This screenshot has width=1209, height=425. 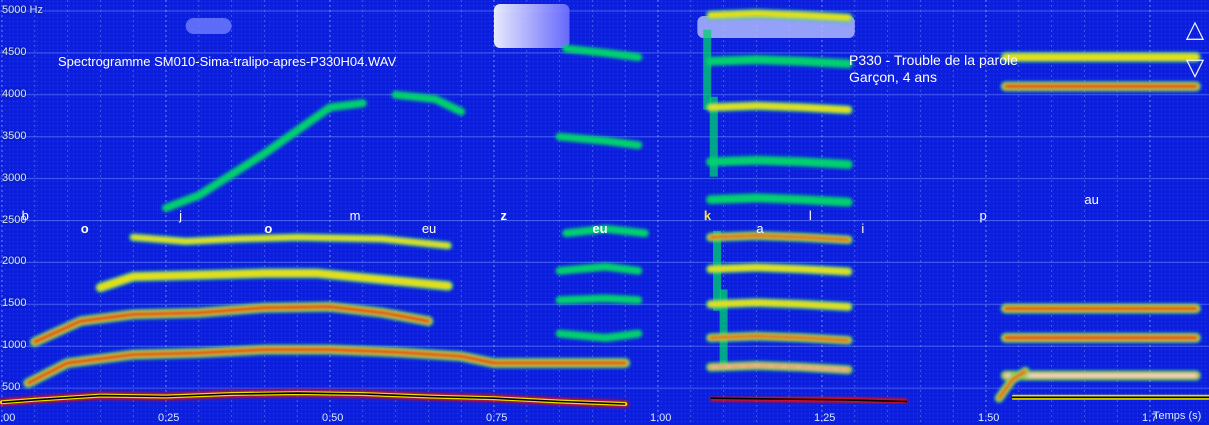 What do you see at coordinates (933, 60) in the screenshot?
I see `subject-info-line1: P330 - Trouble de la parole` at bounding box center [933, 60].